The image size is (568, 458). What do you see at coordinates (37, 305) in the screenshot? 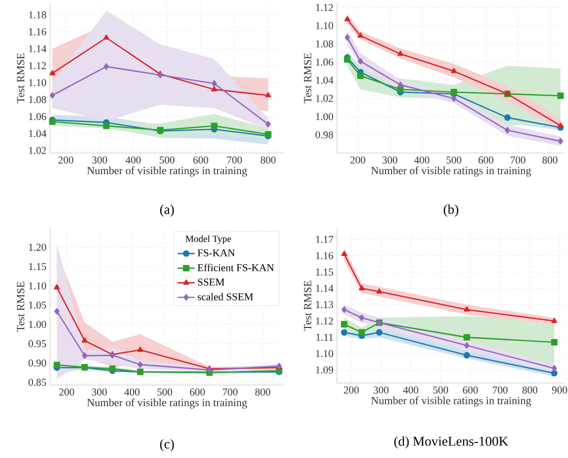
I see `y-tick-label: 1.05` at bounding box center [37, 305].